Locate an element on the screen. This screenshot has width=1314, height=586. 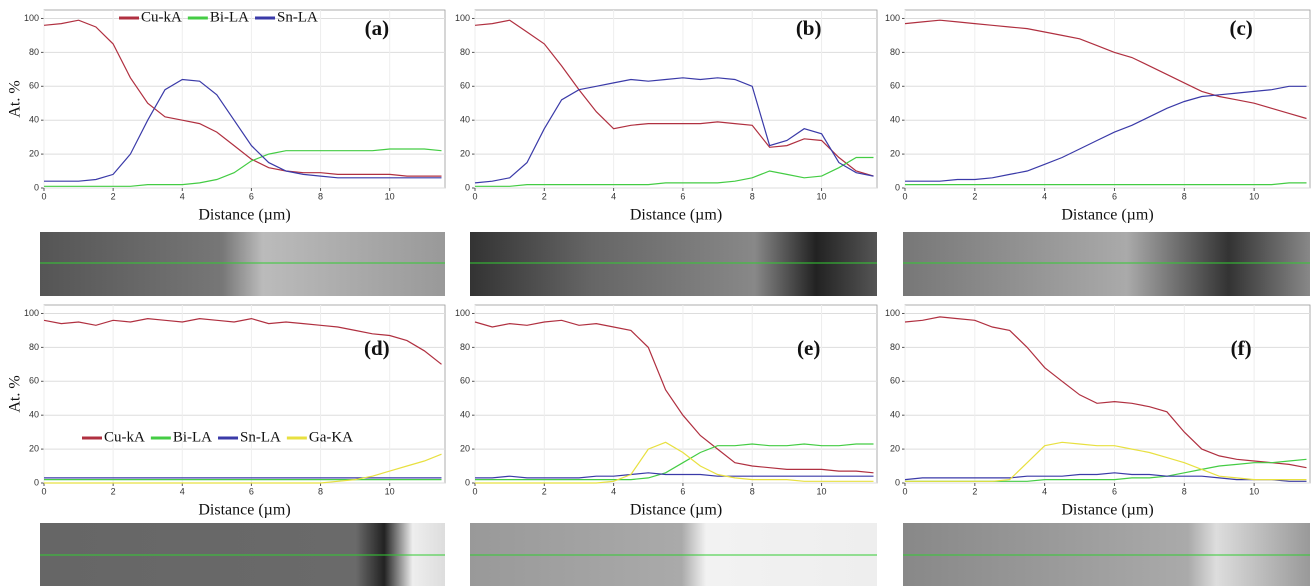
legend-label: Ga-KA is located at coordinates (331, 437).